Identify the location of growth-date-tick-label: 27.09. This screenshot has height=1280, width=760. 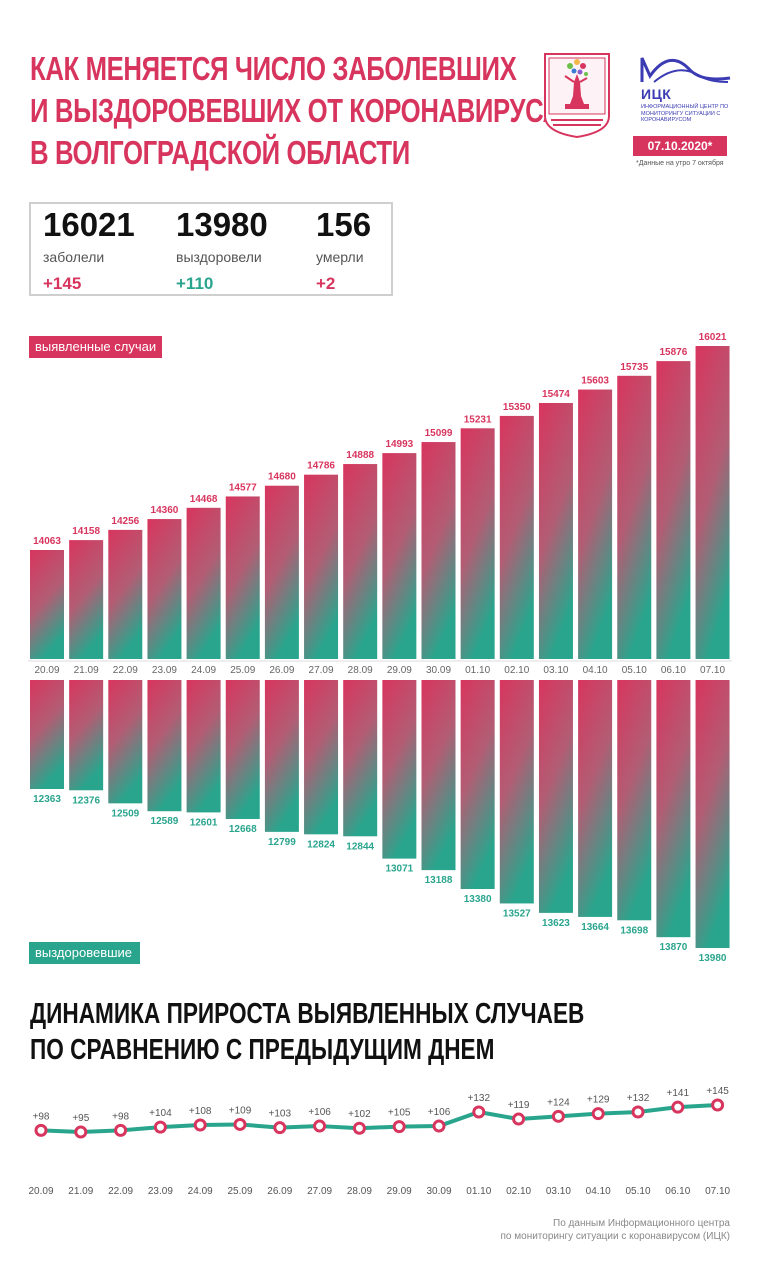
(319, 1191).